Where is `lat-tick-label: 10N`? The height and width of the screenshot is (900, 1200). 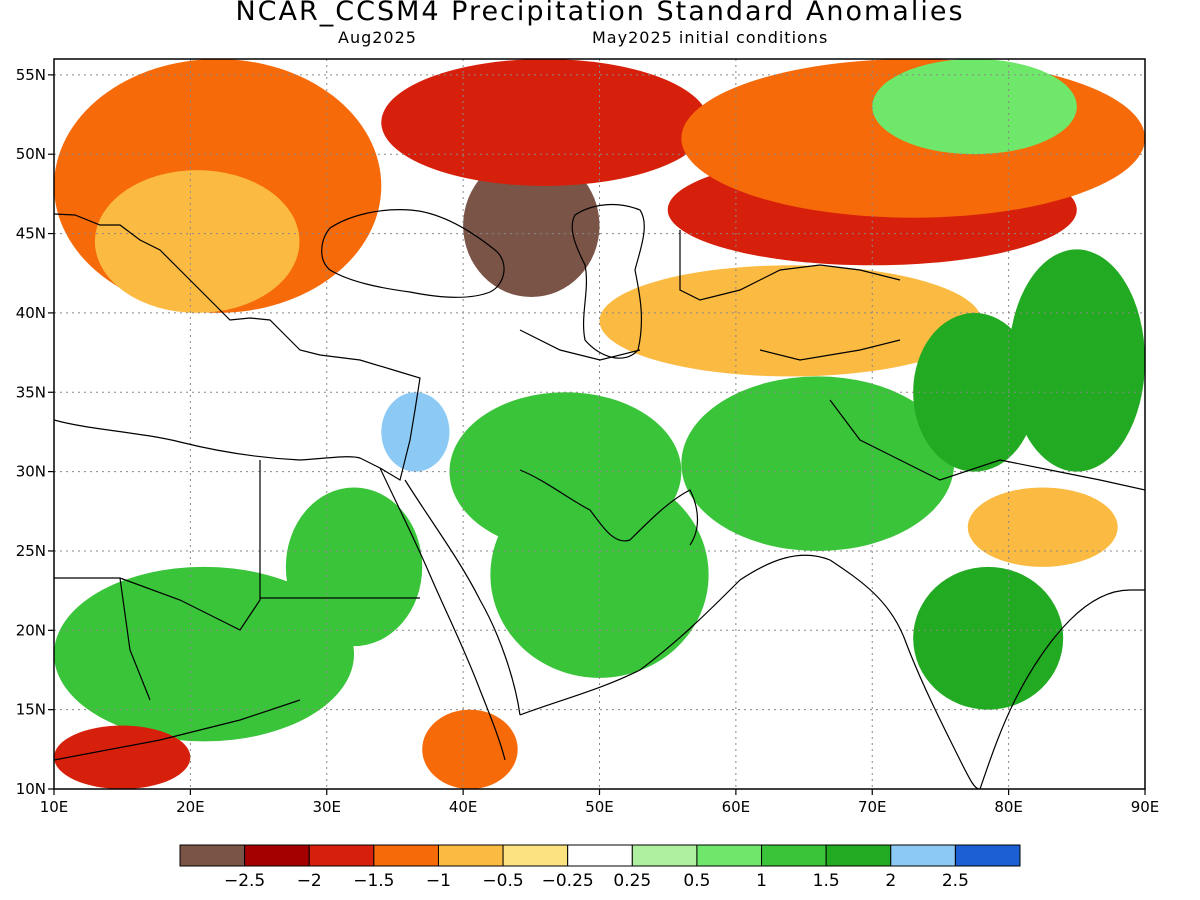
lat-tick-label: 10N is located at coordinates (31, 789).